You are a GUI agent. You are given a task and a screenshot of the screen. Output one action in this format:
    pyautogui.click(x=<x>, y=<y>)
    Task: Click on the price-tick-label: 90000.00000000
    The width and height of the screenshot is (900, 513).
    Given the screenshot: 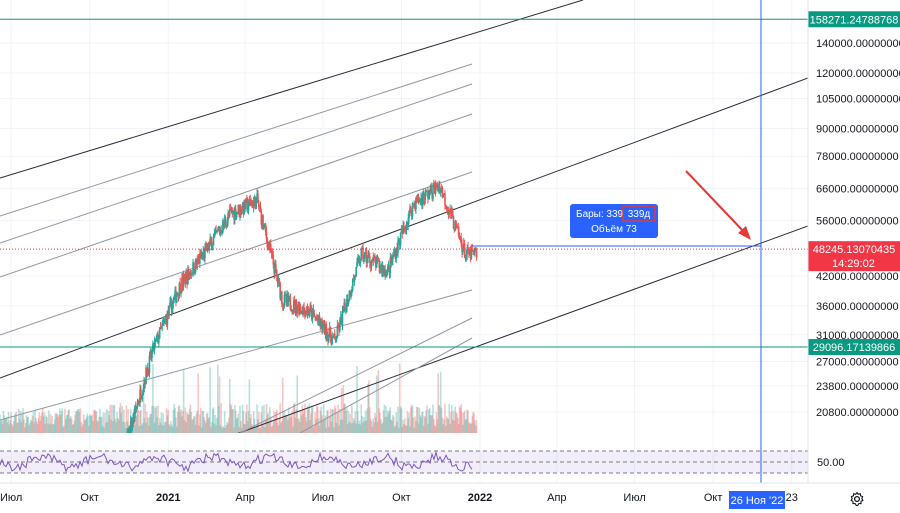 What is the action you would take?
    pyautogui.click(x=857, y=130)
    